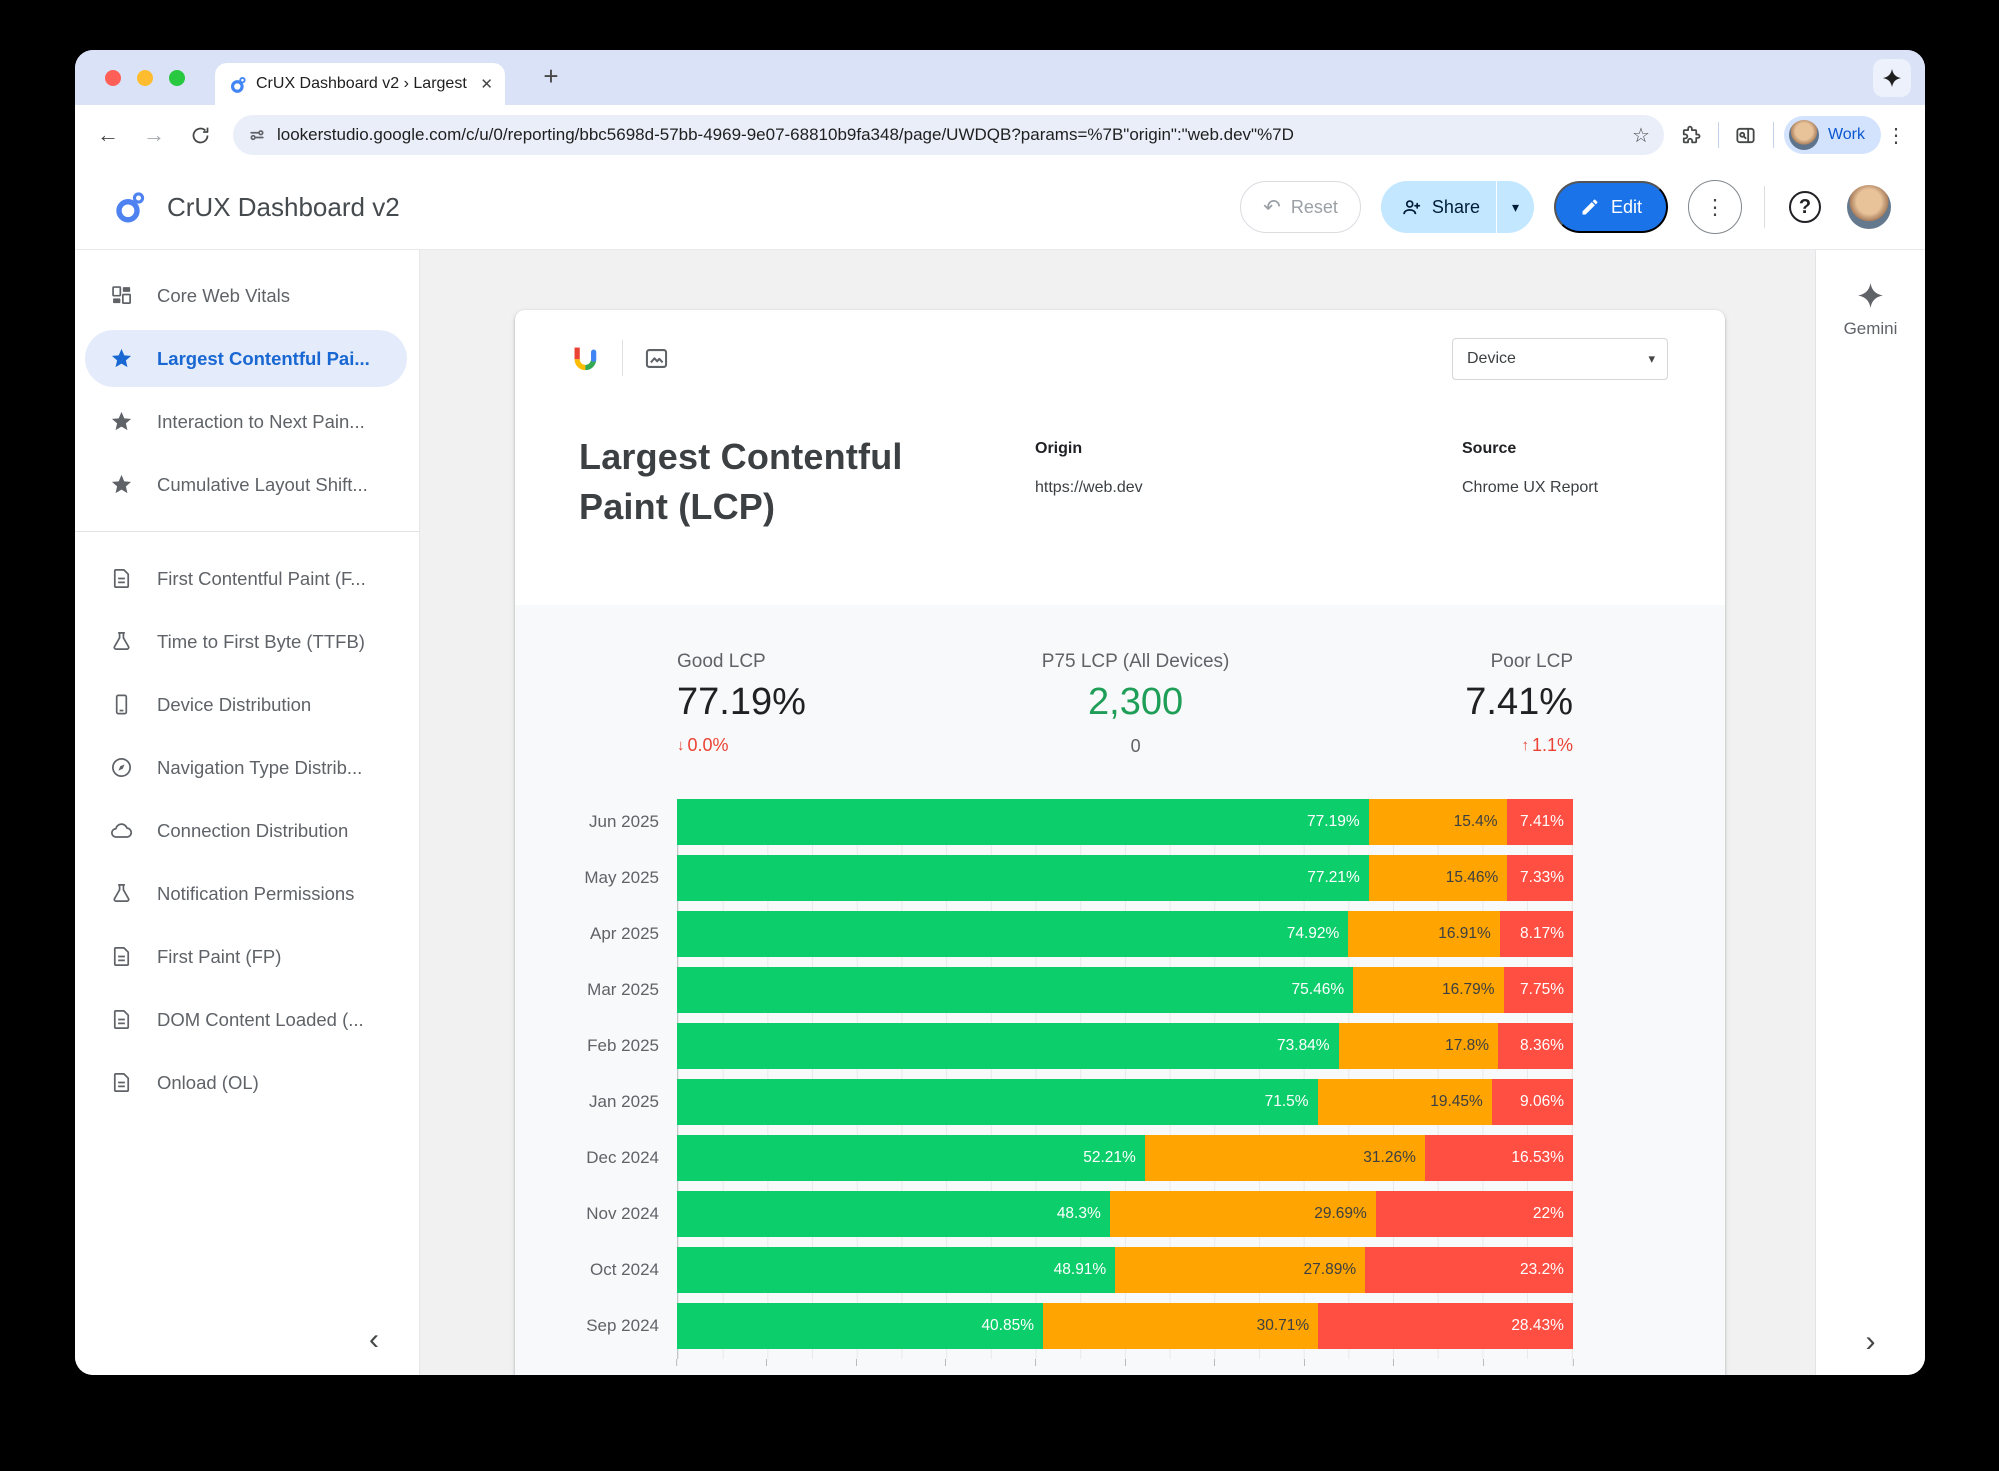 This screenshot has height=1471, width=1999. What do you see at coordinates (360, 84) in the screenshot?
I see `browser-tab: CrUX Dashboard v2 › Largest ✕` at bounding box center [360, 84].